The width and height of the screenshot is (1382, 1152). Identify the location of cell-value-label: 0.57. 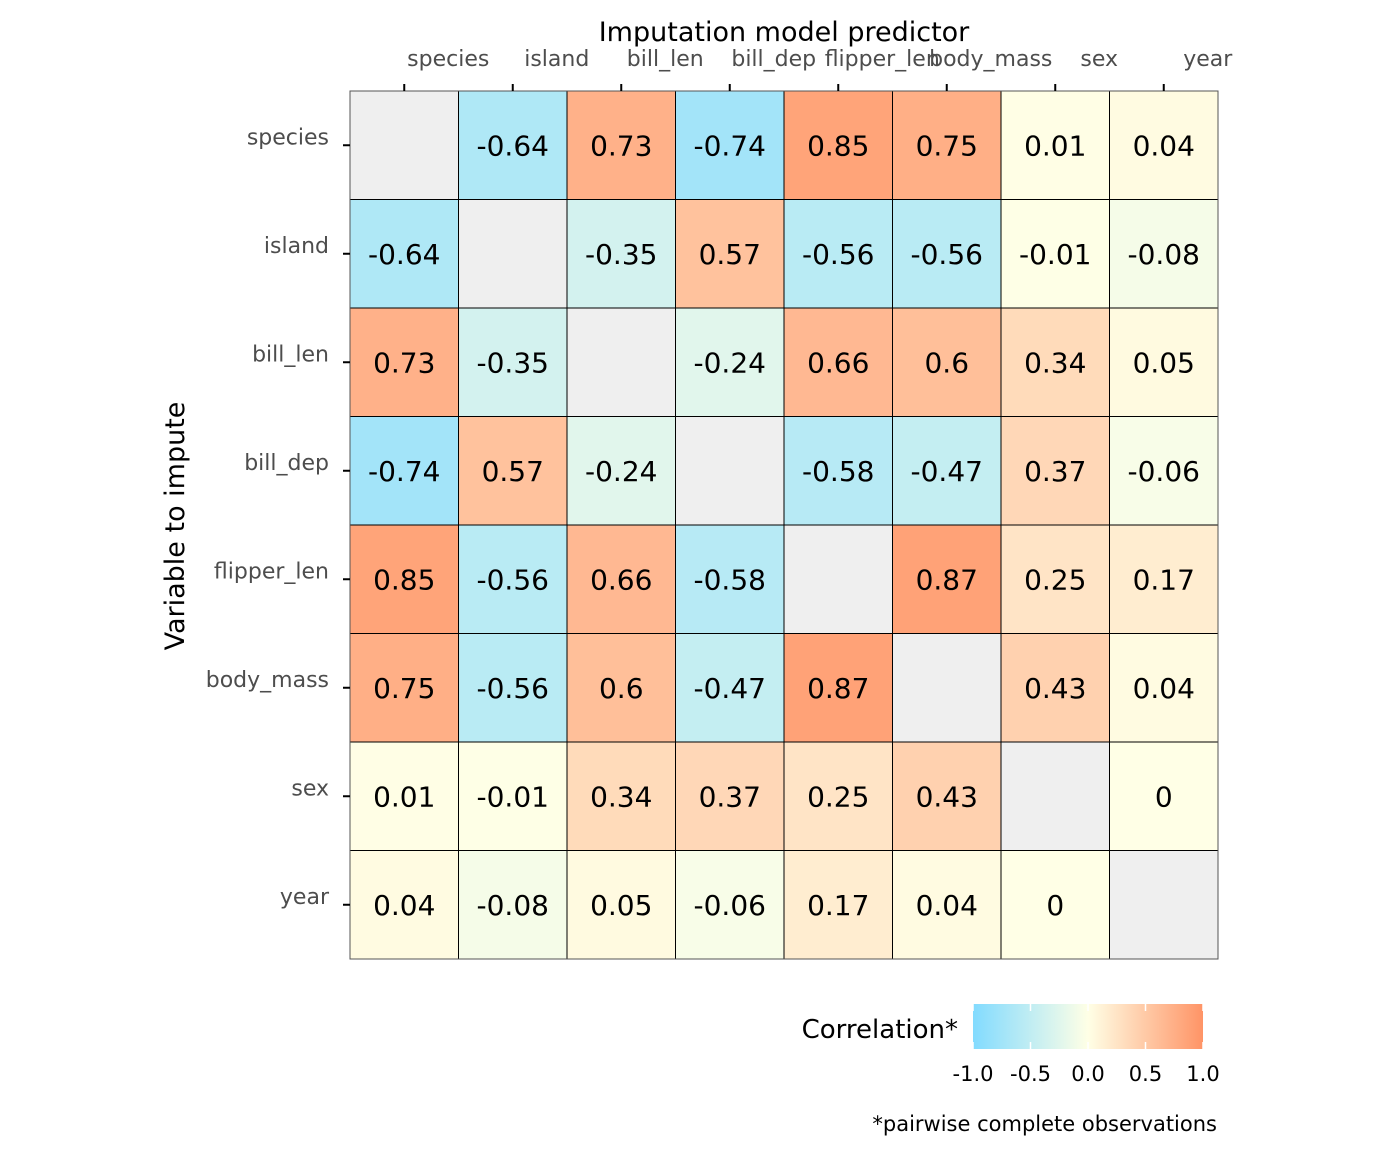
(730, 254).